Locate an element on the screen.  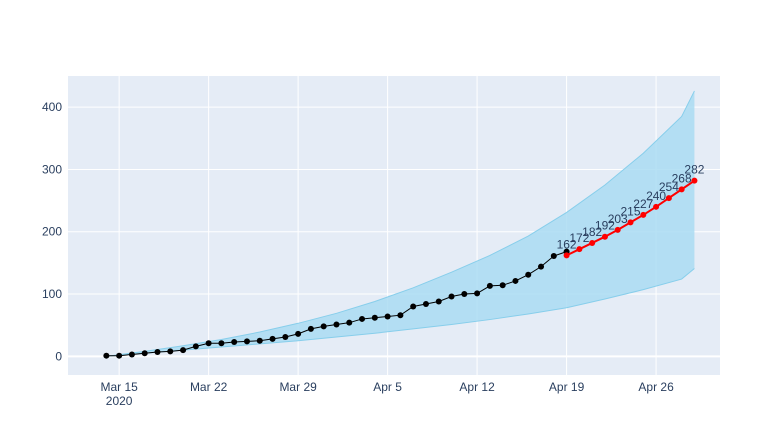
x-tick-label: Mar 22 is located at coordinates (209, 387).